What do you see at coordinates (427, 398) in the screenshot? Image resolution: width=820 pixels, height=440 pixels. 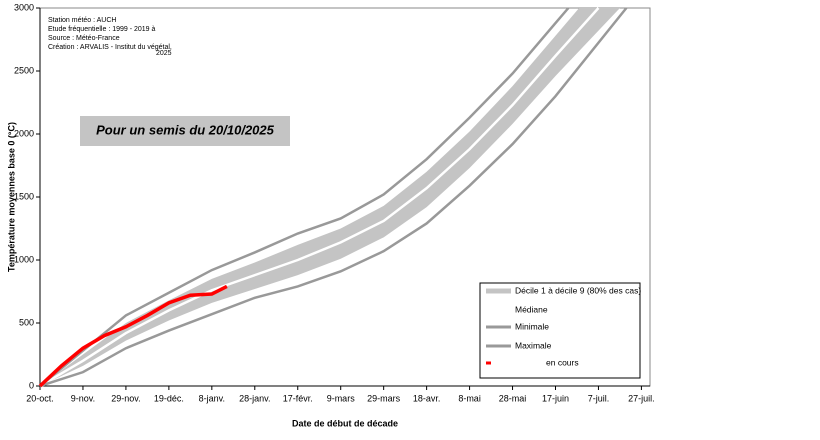 I see `x-tick-label: 18-avr.` at bounding box center [427, 398].